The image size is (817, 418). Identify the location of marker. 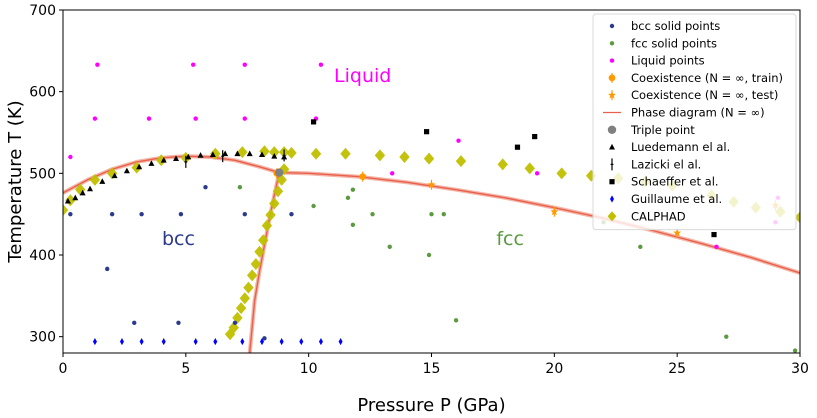
(612, 78).